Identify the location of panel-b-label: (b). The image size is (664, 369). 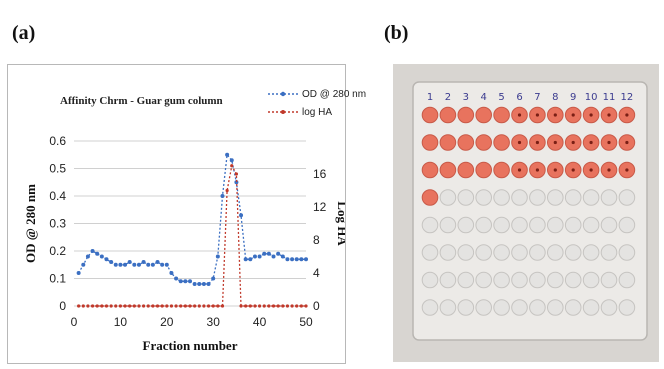
(396, 33).